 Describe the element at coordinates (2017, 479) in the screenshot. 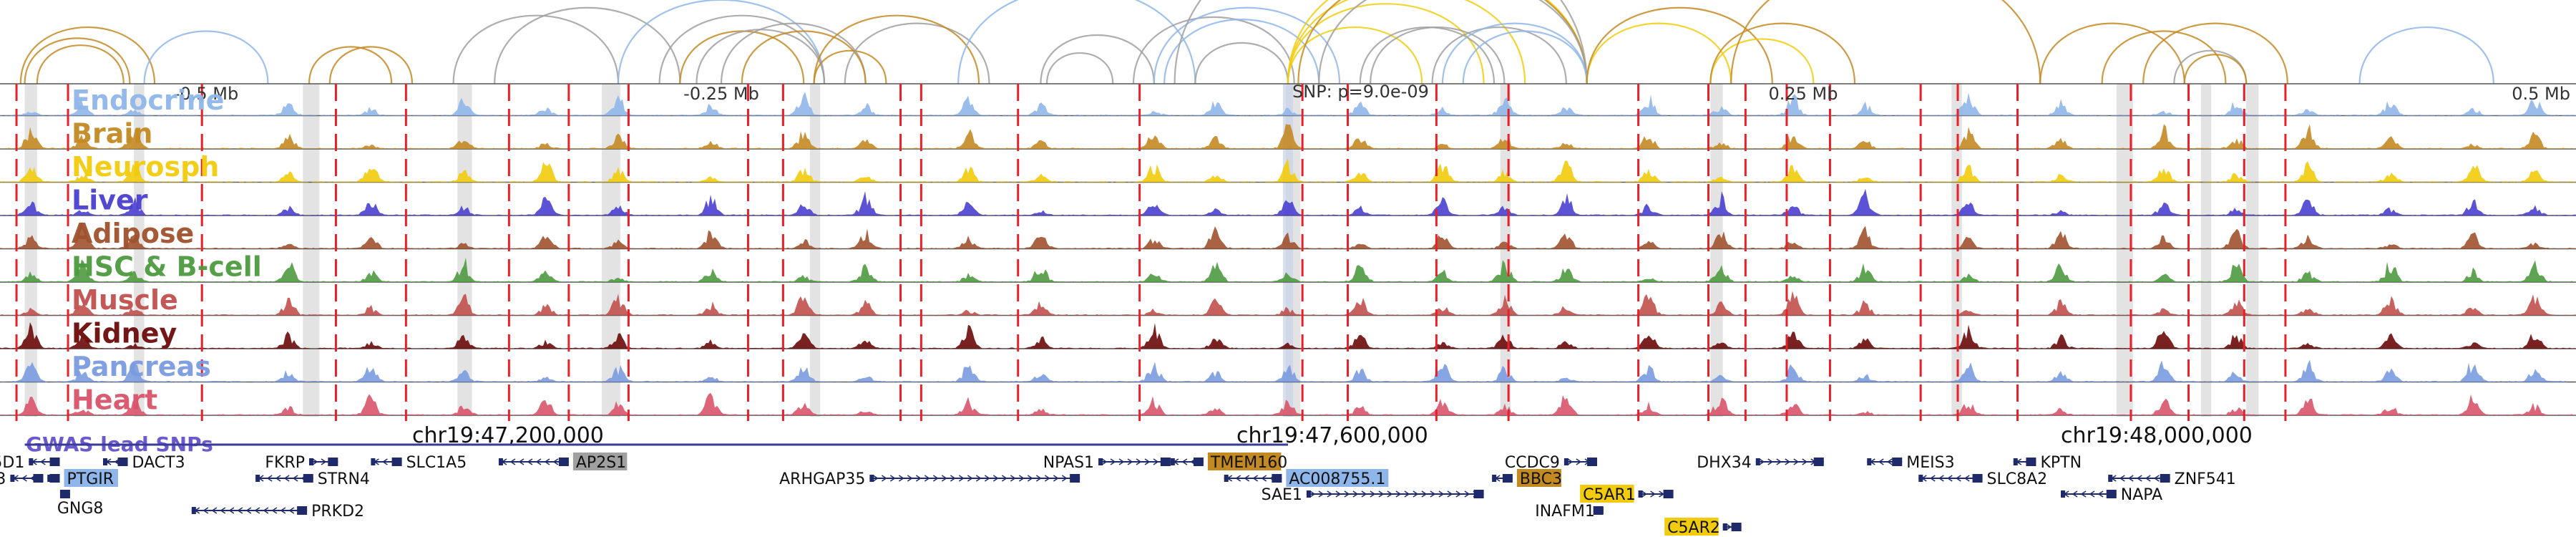

I see `gene-label: SLC8A2` at that location.